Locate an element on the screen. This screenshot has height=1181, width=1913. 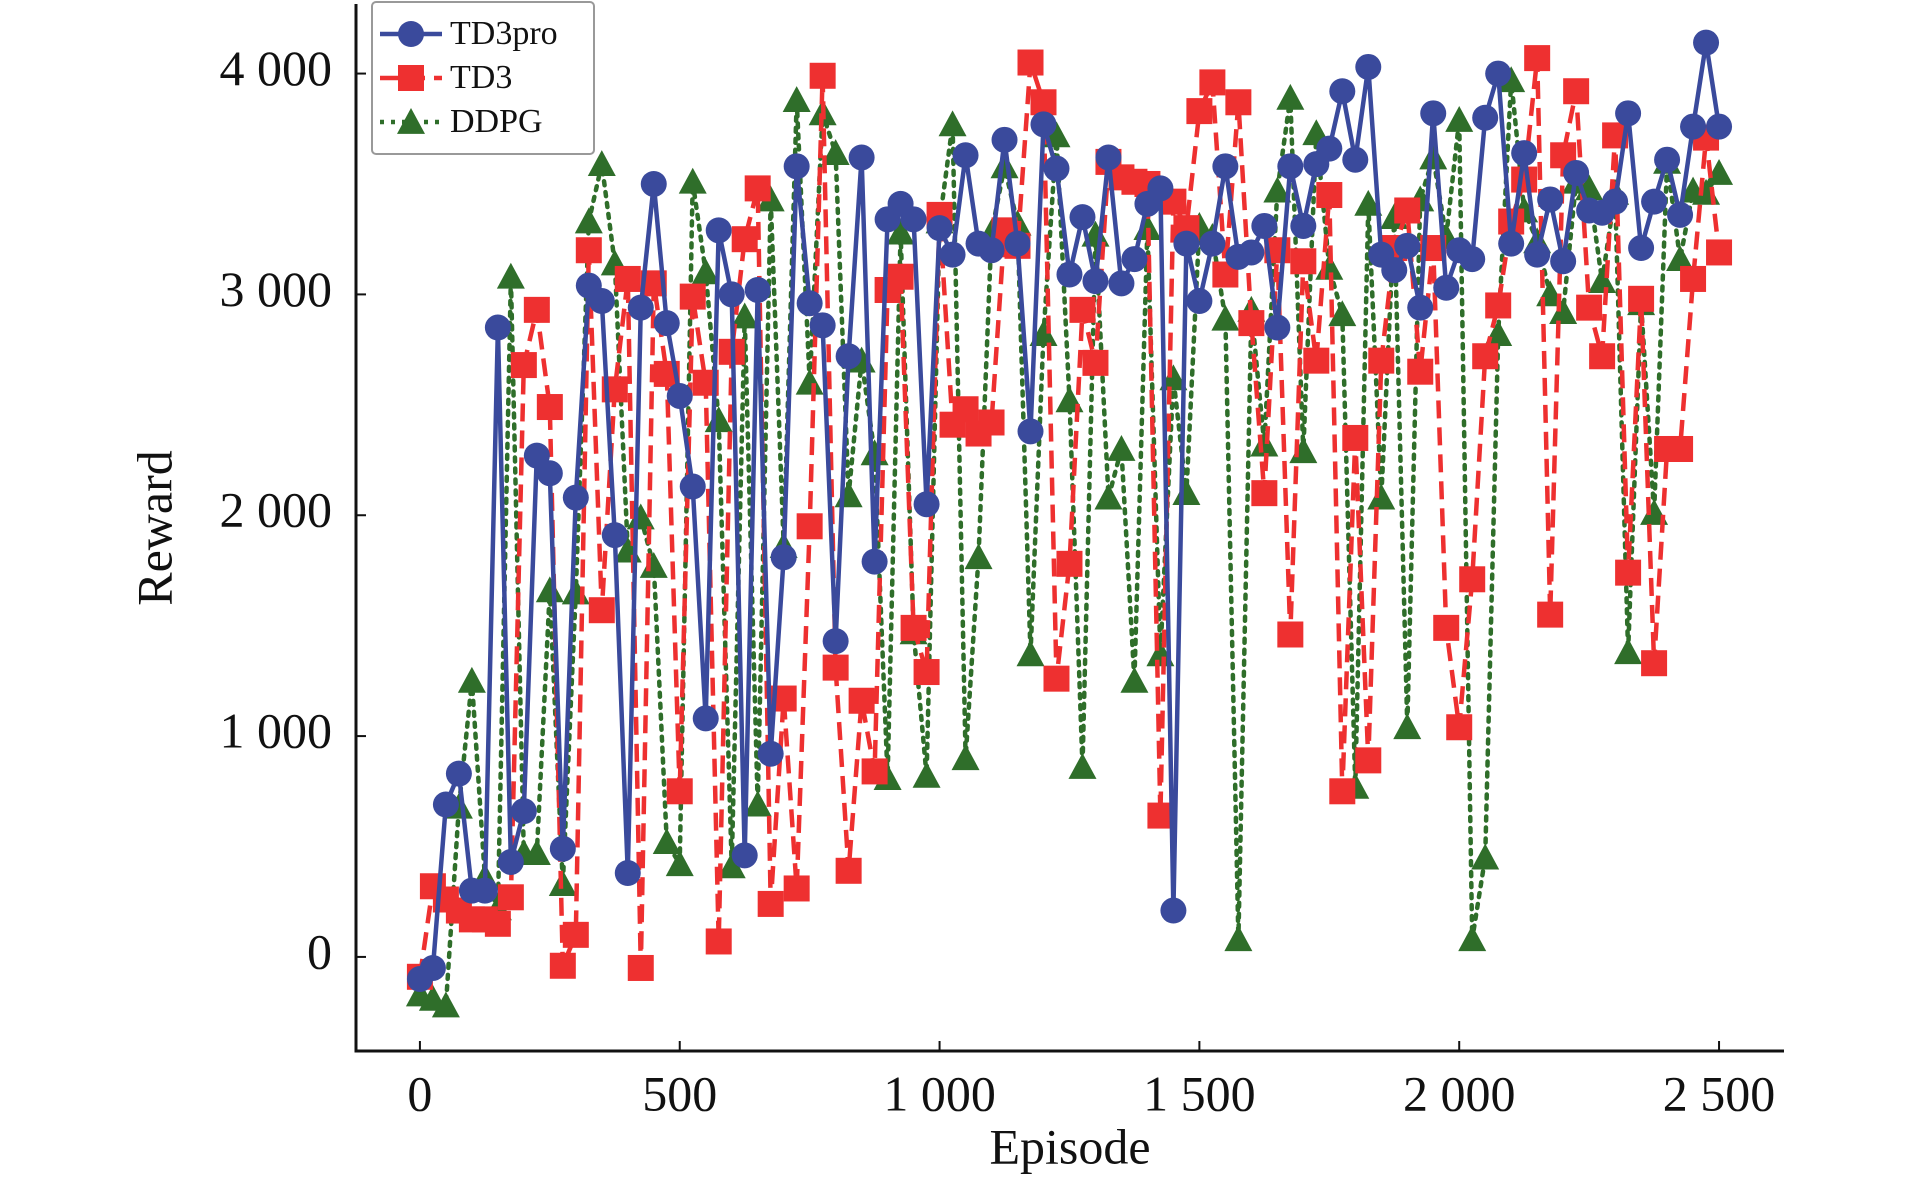
legend-label: DDPG is located at coordinates (496, 121).